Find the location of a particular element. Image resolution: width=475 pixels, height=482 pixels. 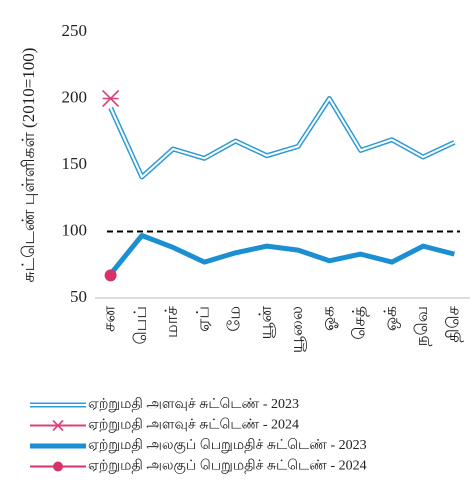

y-tick-label: 50 is located at coordinates (78, 296).